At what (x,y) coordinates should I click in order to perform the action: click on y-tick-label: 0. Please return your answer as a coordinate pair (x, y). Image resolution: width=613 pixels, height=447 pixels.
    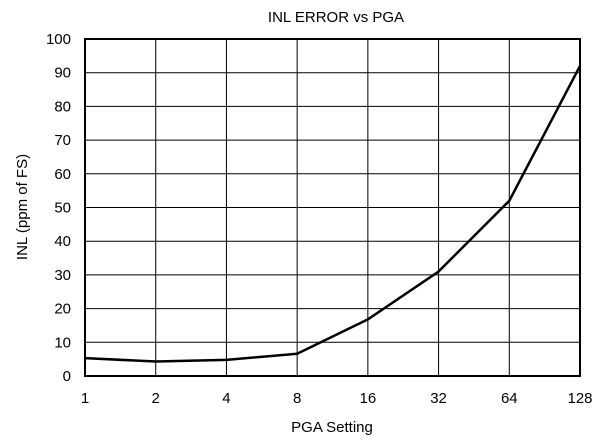
    Looking at the image, I should click on (67, 376).